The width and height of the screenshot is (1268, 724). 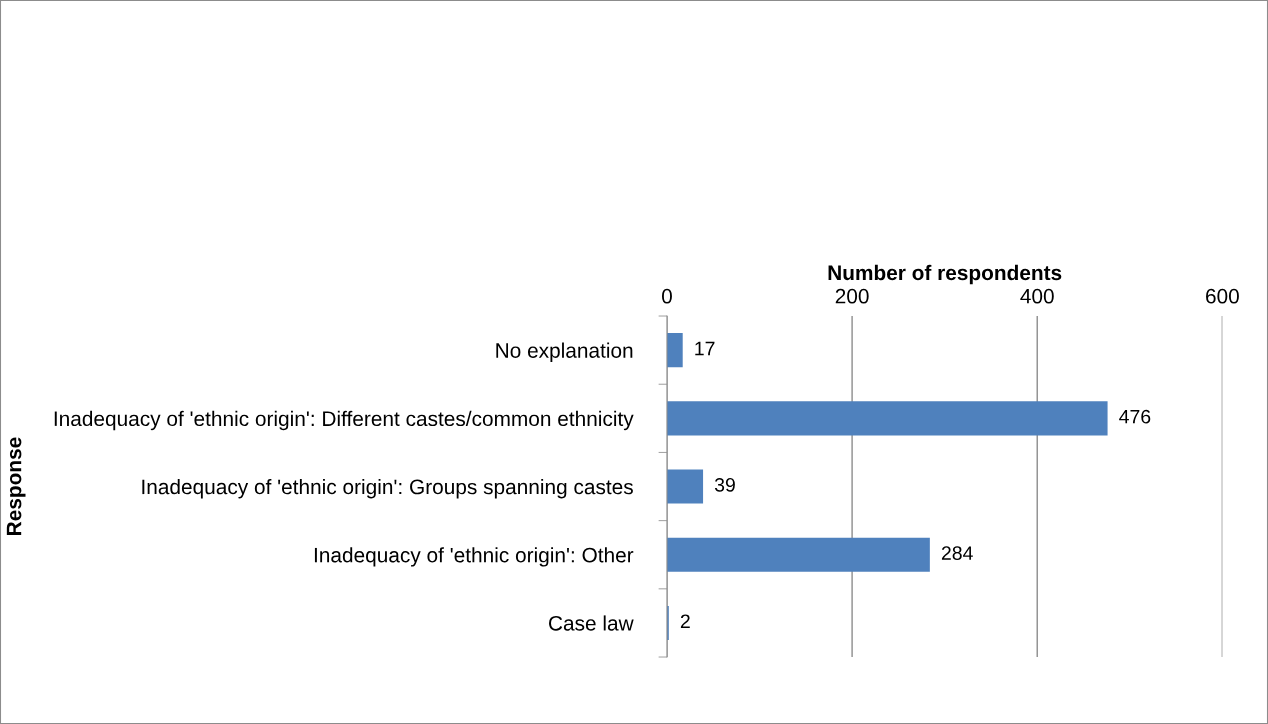 I want to click on x-tick-label: 0, so click(x=666, y=296).